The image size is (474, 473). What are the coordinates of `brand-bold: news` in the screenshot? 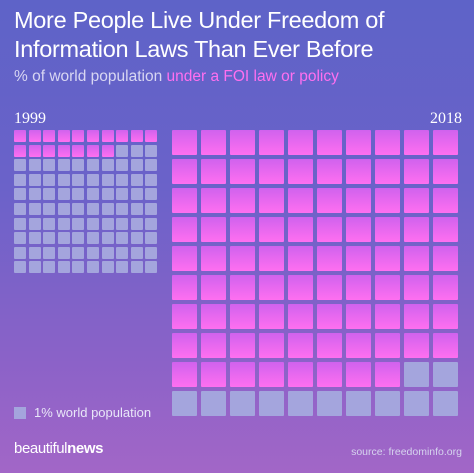 It's located at (85, 448).